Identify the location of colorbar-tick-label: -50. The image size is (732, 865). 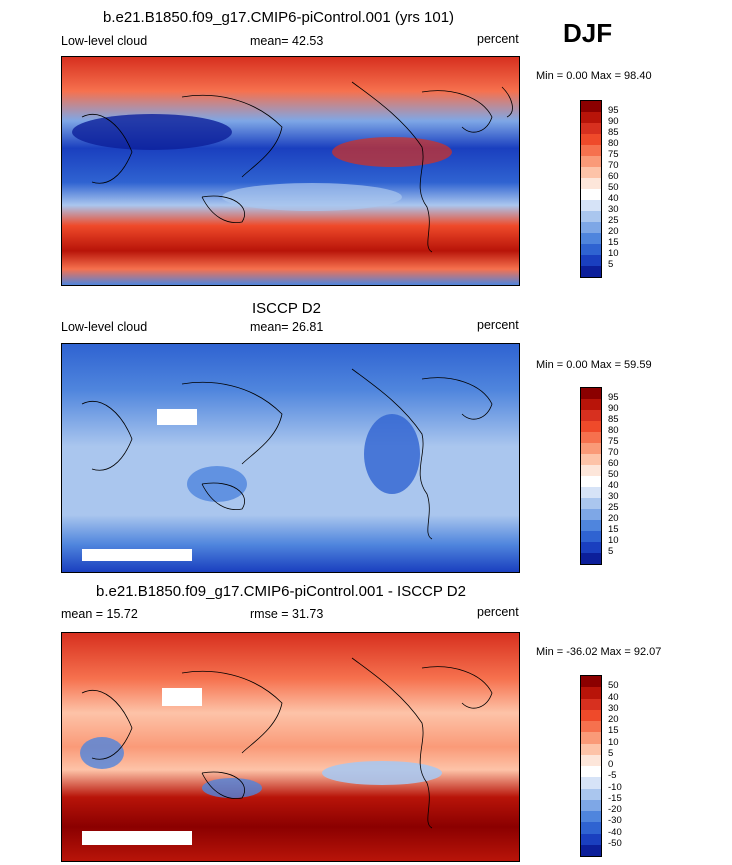
(615, 843).